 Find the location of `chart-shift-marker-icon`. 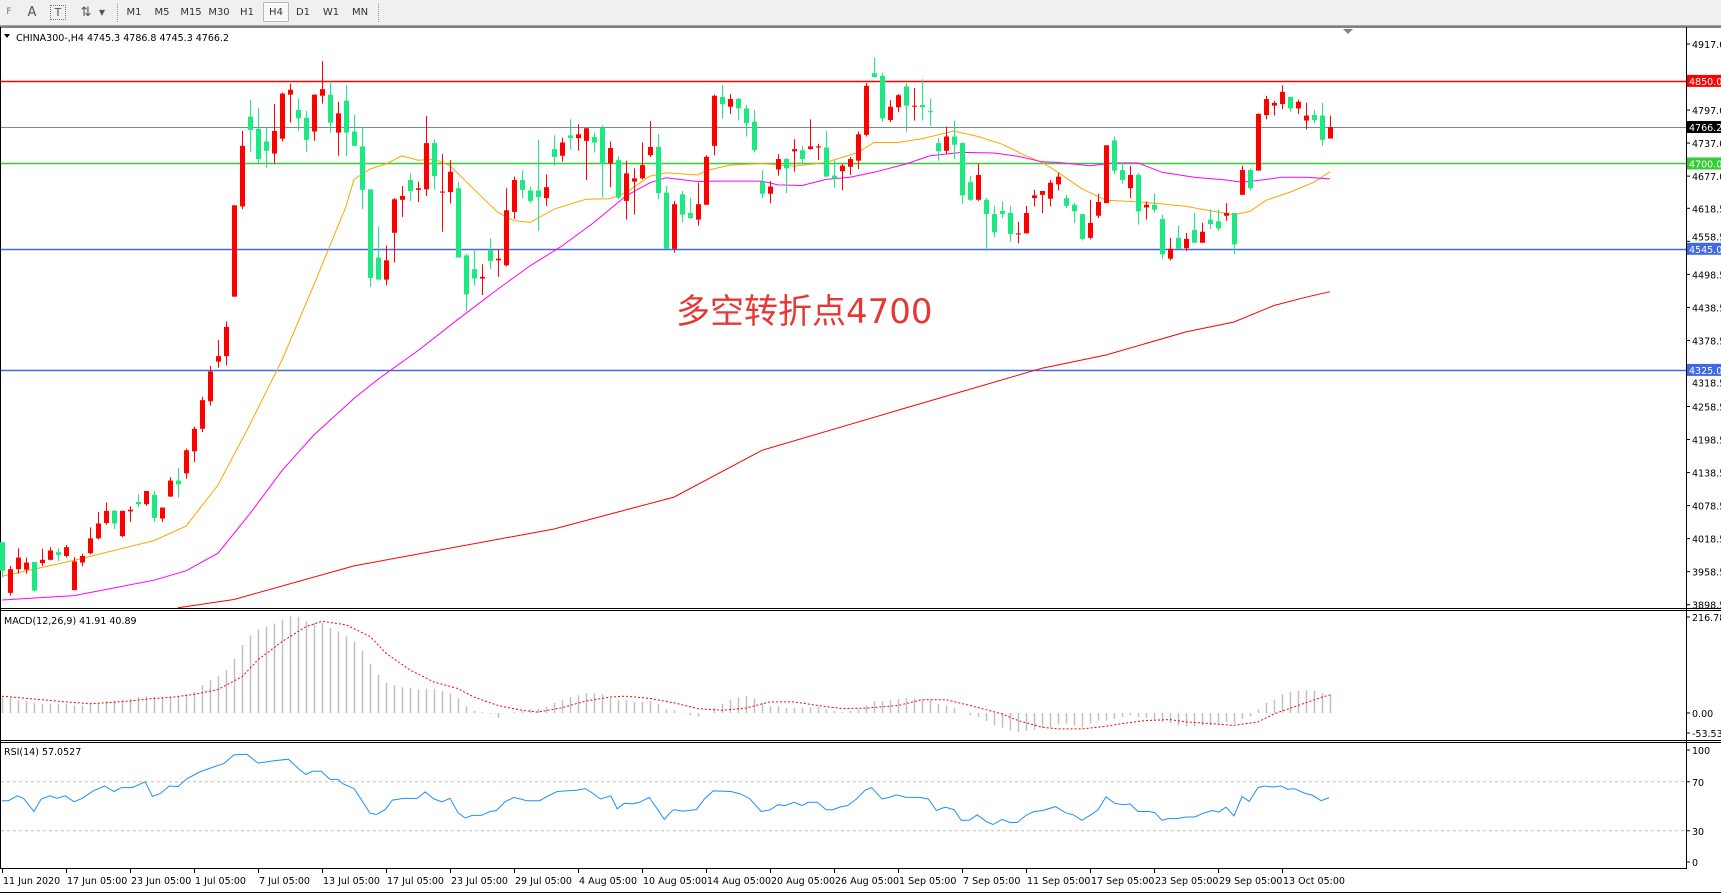

chart-shift-marker-icon is located at coordinates (1348, 31).